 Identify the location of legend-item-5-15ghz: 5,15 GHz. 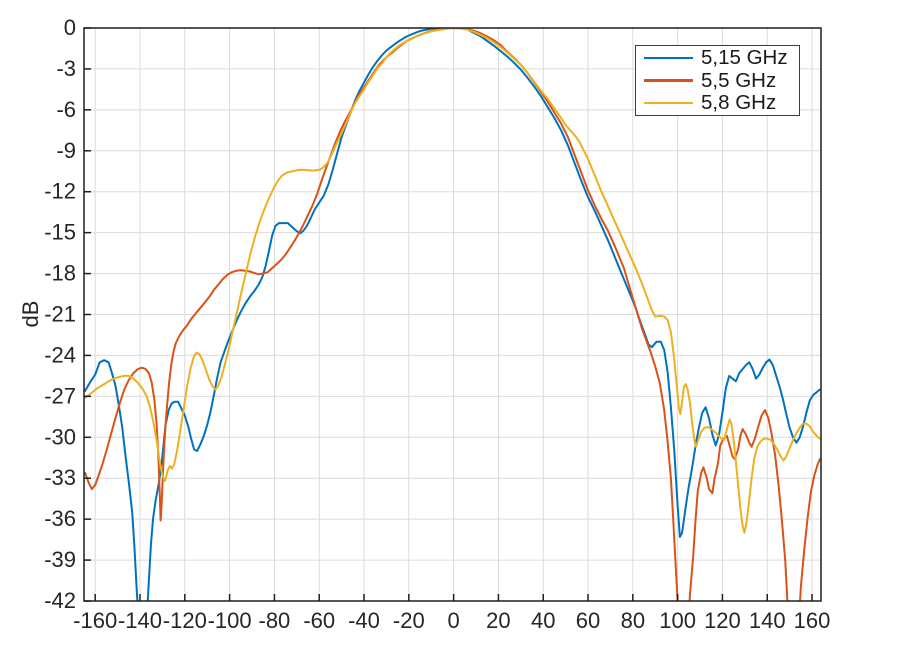
(718, 58).